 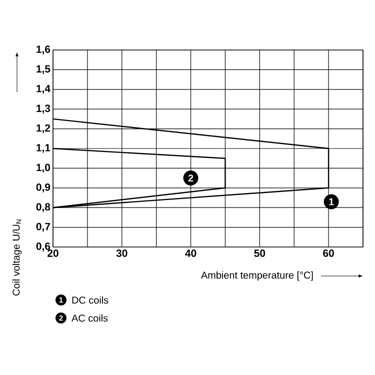 What do you see at coordinates (43, 168) in the screenshot?
I see `y-tick-label: 1,0` at bounding box center [43, 168].